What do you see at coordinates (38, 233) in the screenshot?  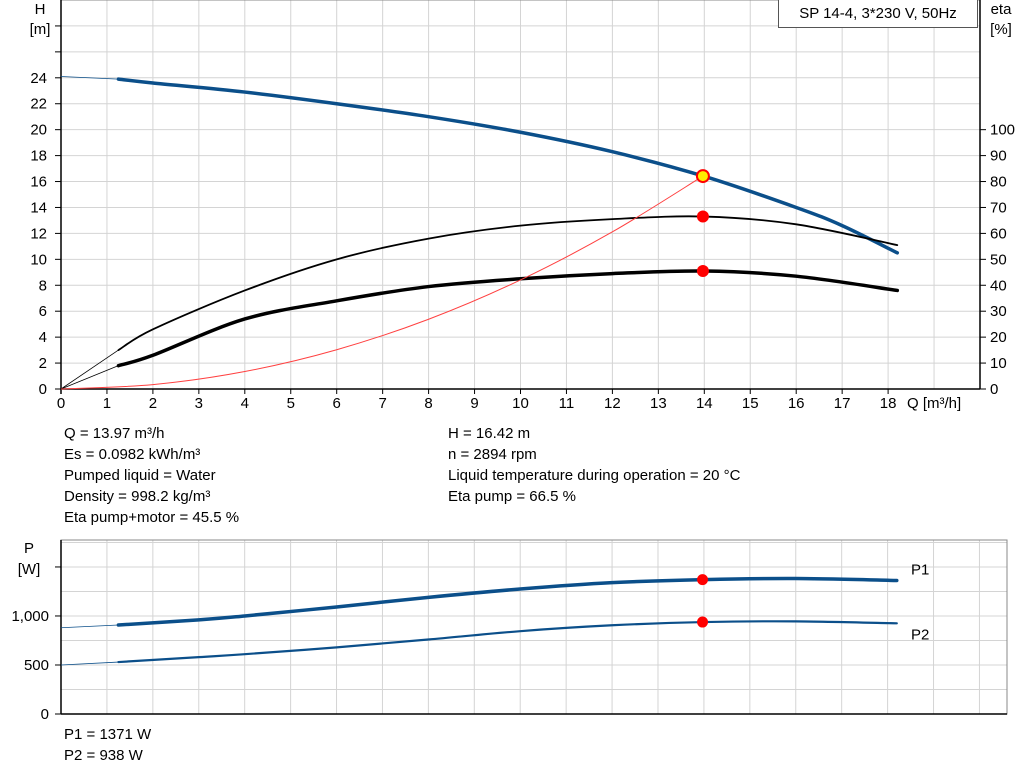 I see `y-left-tick-label: 12` at bounding box center [38, 233].